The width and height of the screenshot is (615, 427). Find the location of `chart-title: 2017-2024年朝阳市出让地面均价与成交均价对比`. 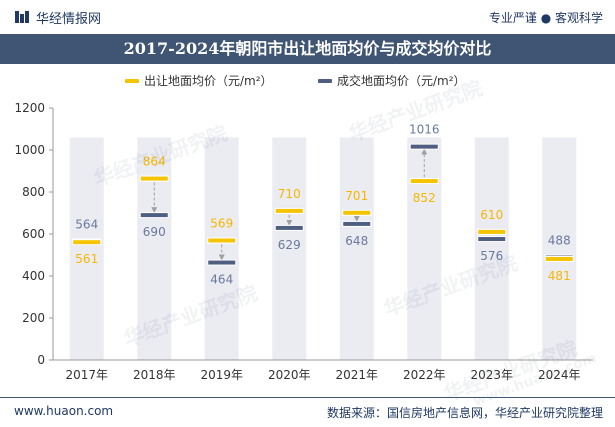

chart-title: 2017-2024年朝阳市出让地面均价与成交均价对比 is located at coordinates (307, 49).